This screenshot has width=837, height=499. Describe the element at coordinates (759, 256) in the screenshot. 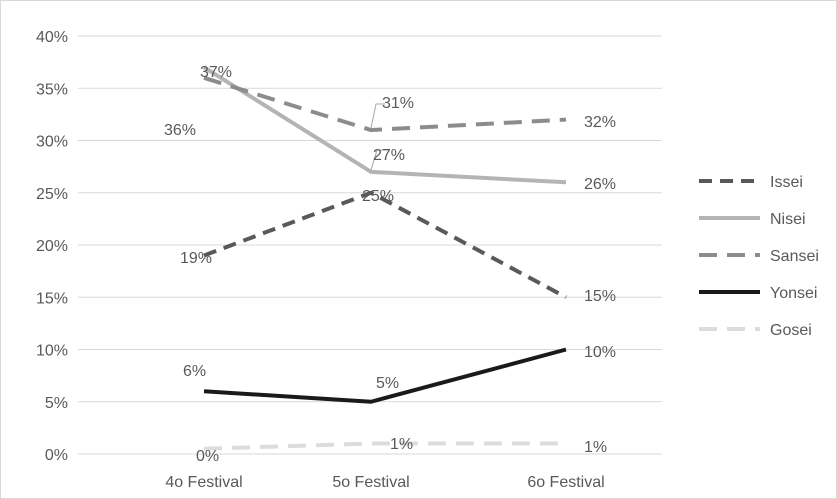

I see `legend: Issei Nisei Sansei Yonsei Gosei` at that location.